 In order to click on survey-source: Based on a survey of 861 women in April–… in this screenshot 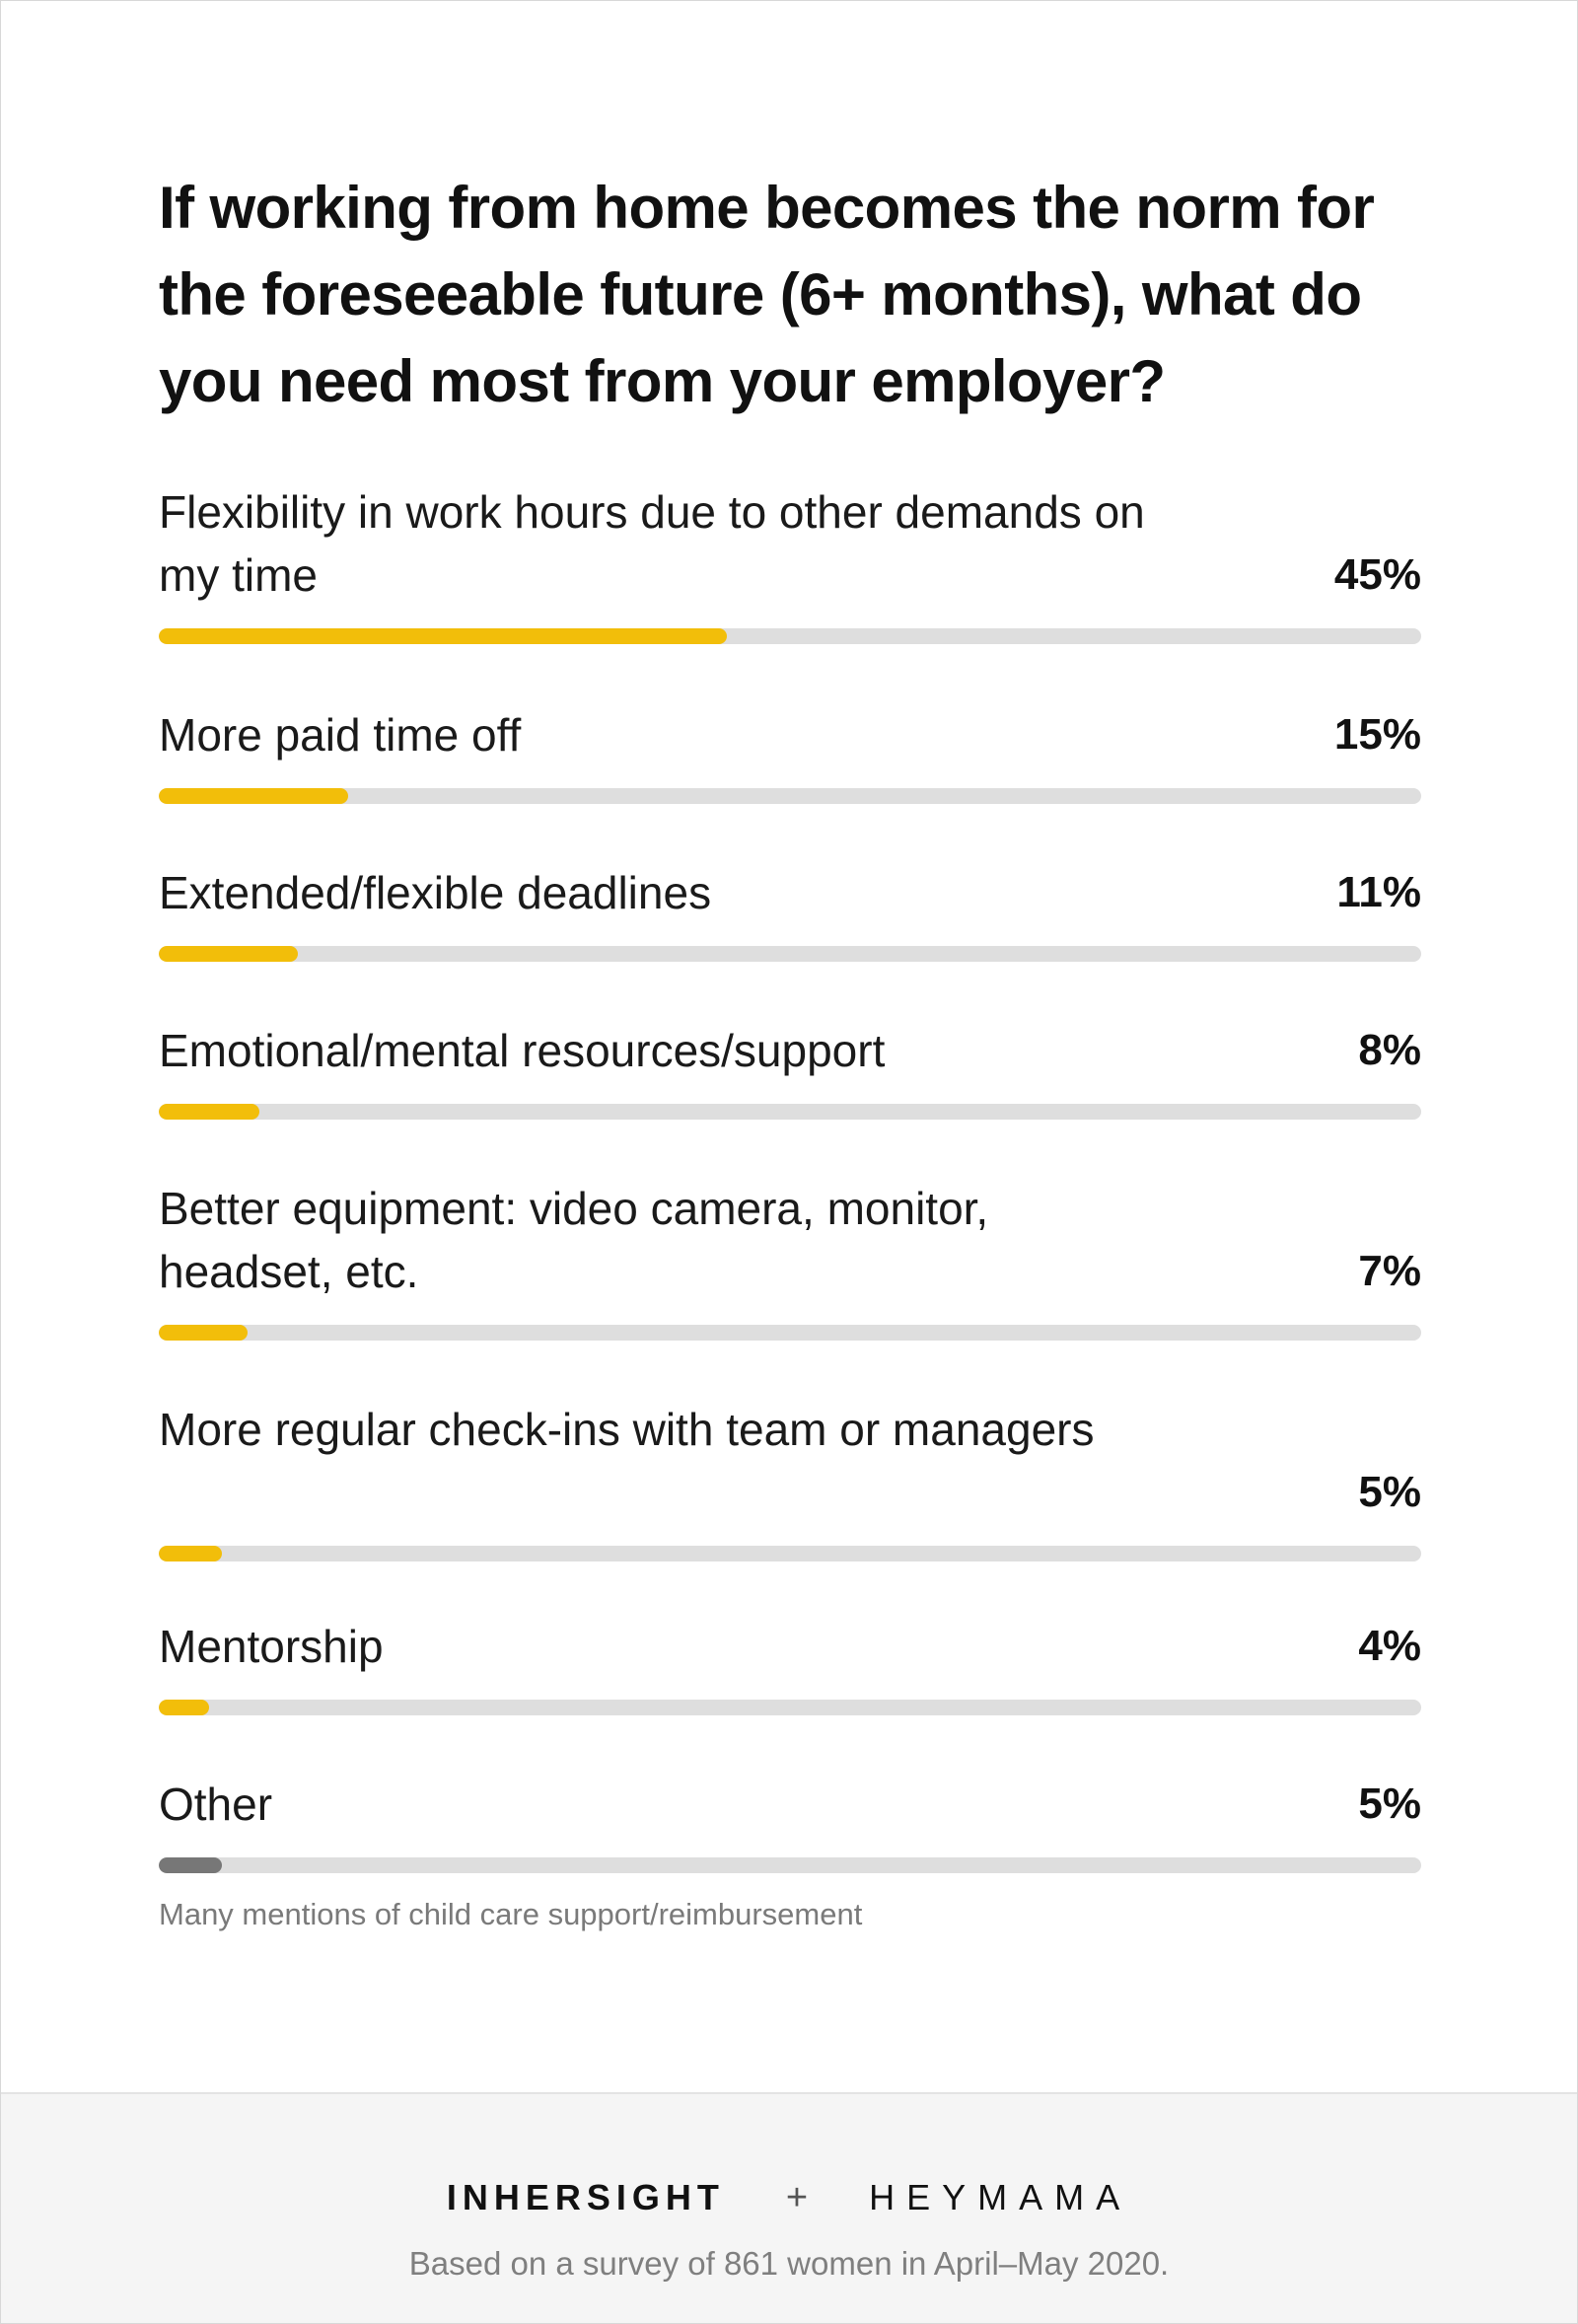, I will do `click(789, 2263)`.